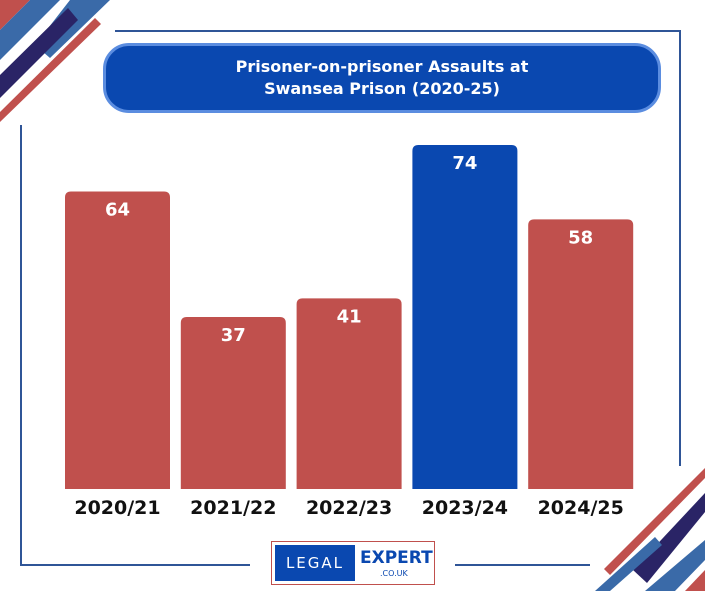  I want to click on data-label: 58, so click(580, 237).